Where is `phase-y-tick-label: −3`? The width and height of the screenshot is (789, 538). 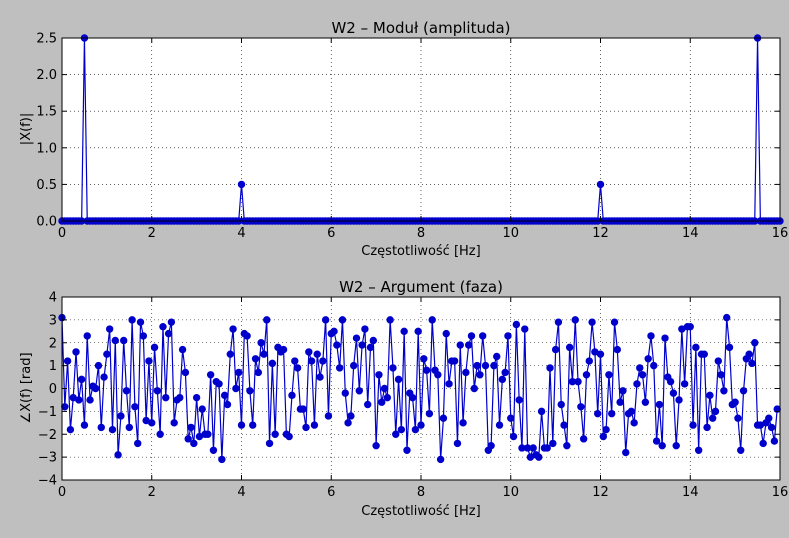 phase-y-tick-label: −3 is located at coordinates (47, 458).